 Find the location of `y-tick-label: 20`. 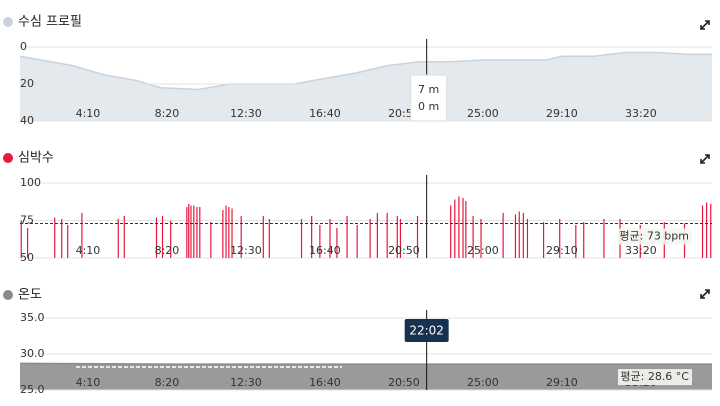

y-tick-label: 20 is located at coordinates (27, 83).